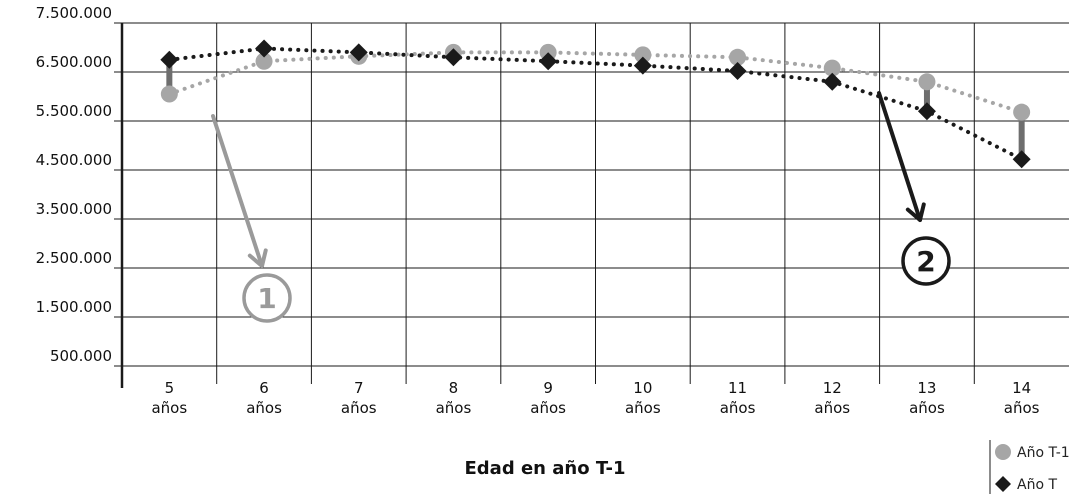 Image resolution: width=1069 pixels, height=494 pixels. What do you see at coordinates (1043, 453) in the screenshot?
I see `legend-label-ano-t-1: Año T-1` at bounding box center [1043, 453].